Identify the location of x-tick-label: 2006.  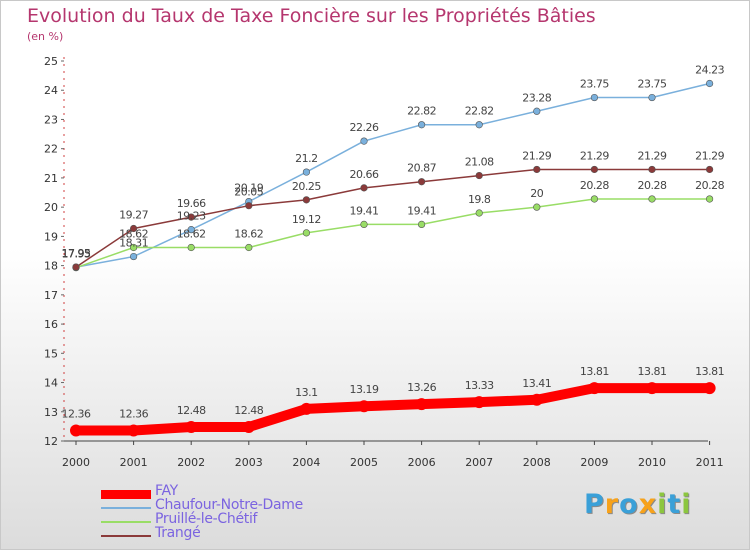
(422, 462).